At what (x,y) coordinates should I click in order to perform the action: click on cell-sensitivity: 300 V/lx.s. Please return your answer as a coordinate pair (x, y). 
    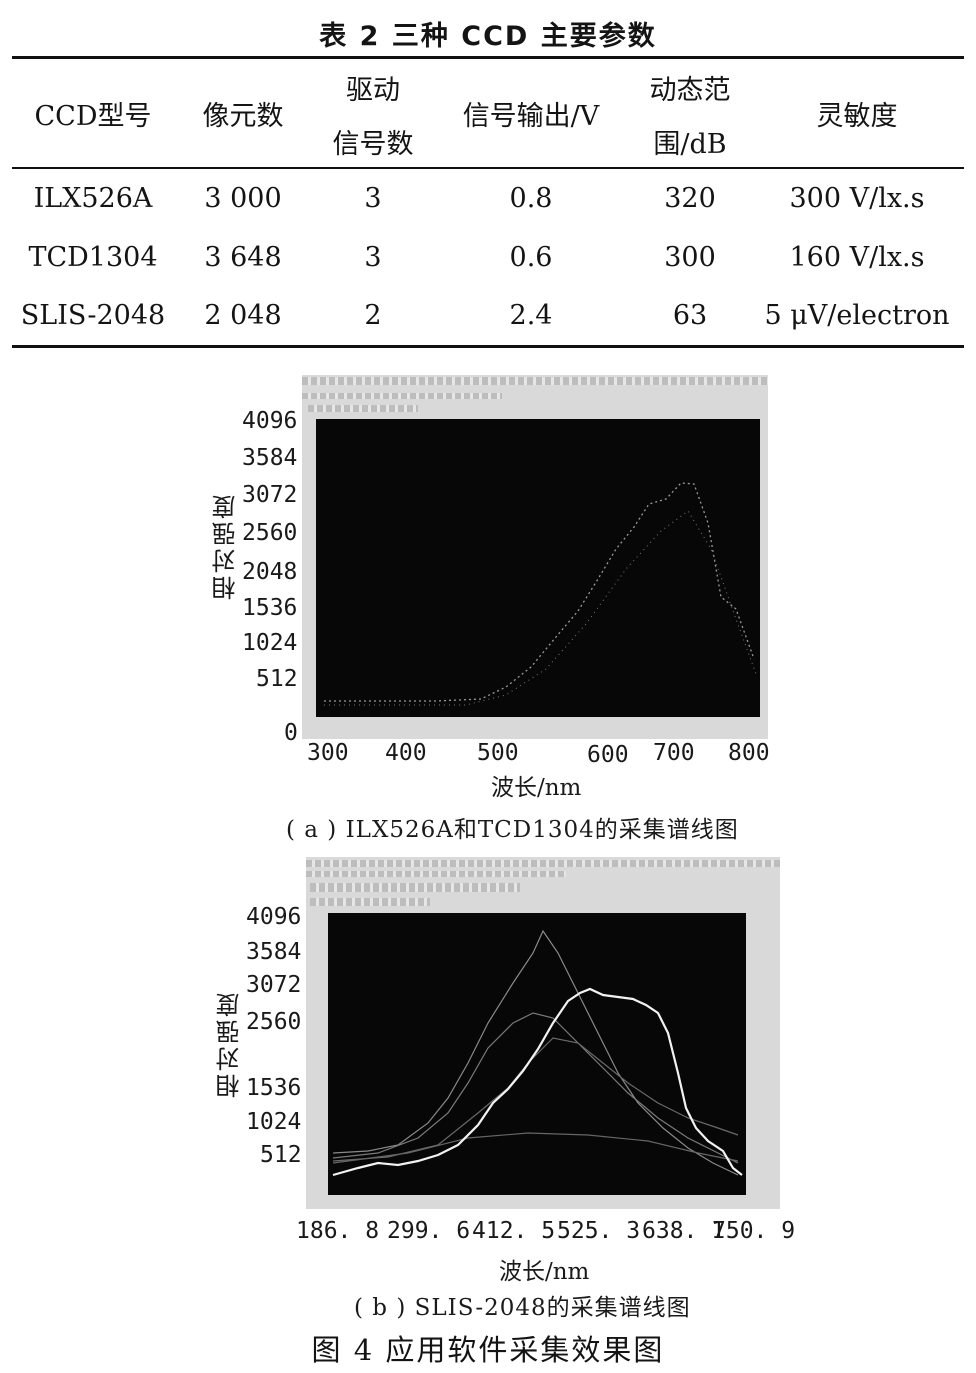
    Looking at the image, I should click on (857, 198).